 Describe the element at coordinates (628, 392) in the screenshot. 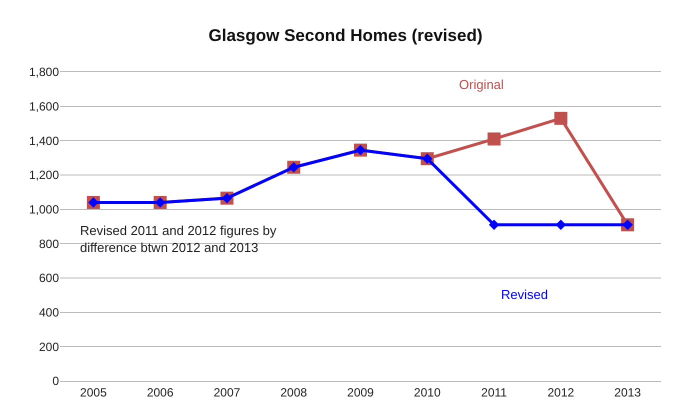

I see `x-tick-label: 2013` at that location.